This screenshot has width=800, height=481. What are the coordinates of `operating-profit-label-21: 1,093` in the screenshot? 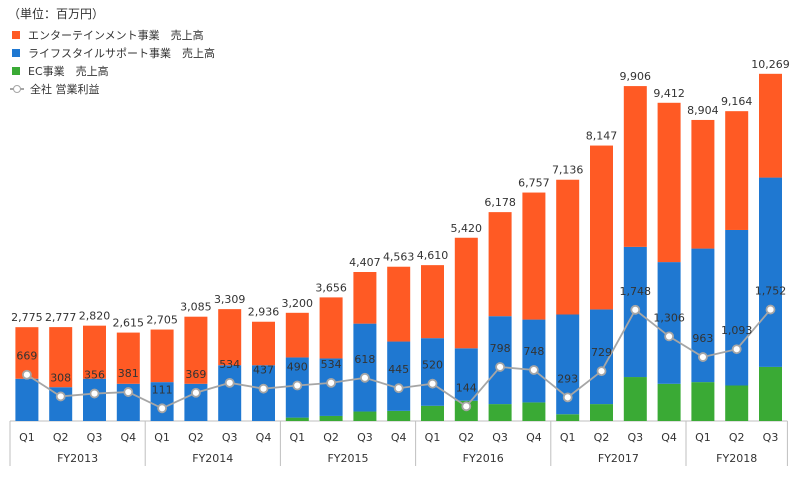 It's located at (737, 330).